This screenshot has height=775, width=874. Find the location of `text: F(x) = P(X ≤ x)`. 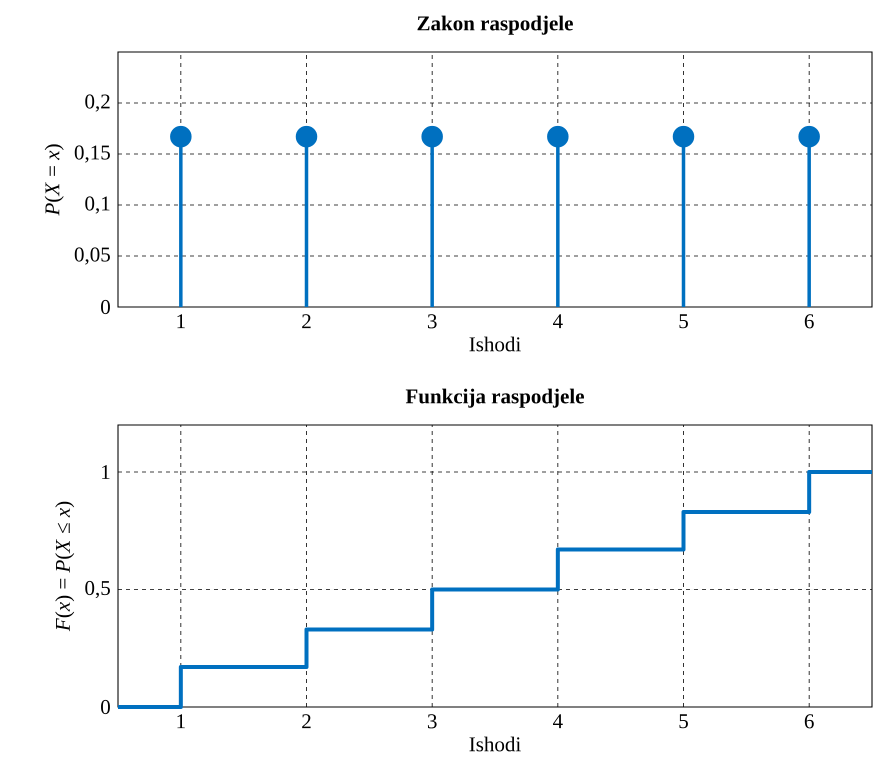

text: F(x) = P(X ≤ x) is located at coordinates (64, 567).